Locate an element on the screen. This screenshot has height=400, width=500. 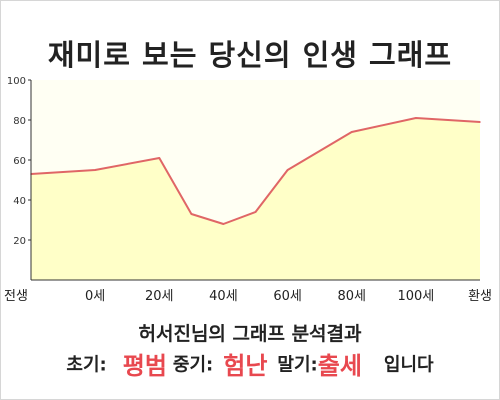
result-summary: 초기: 평범 중기: 험난 말기:출세 입니다 is located at coordinates (250, 363).